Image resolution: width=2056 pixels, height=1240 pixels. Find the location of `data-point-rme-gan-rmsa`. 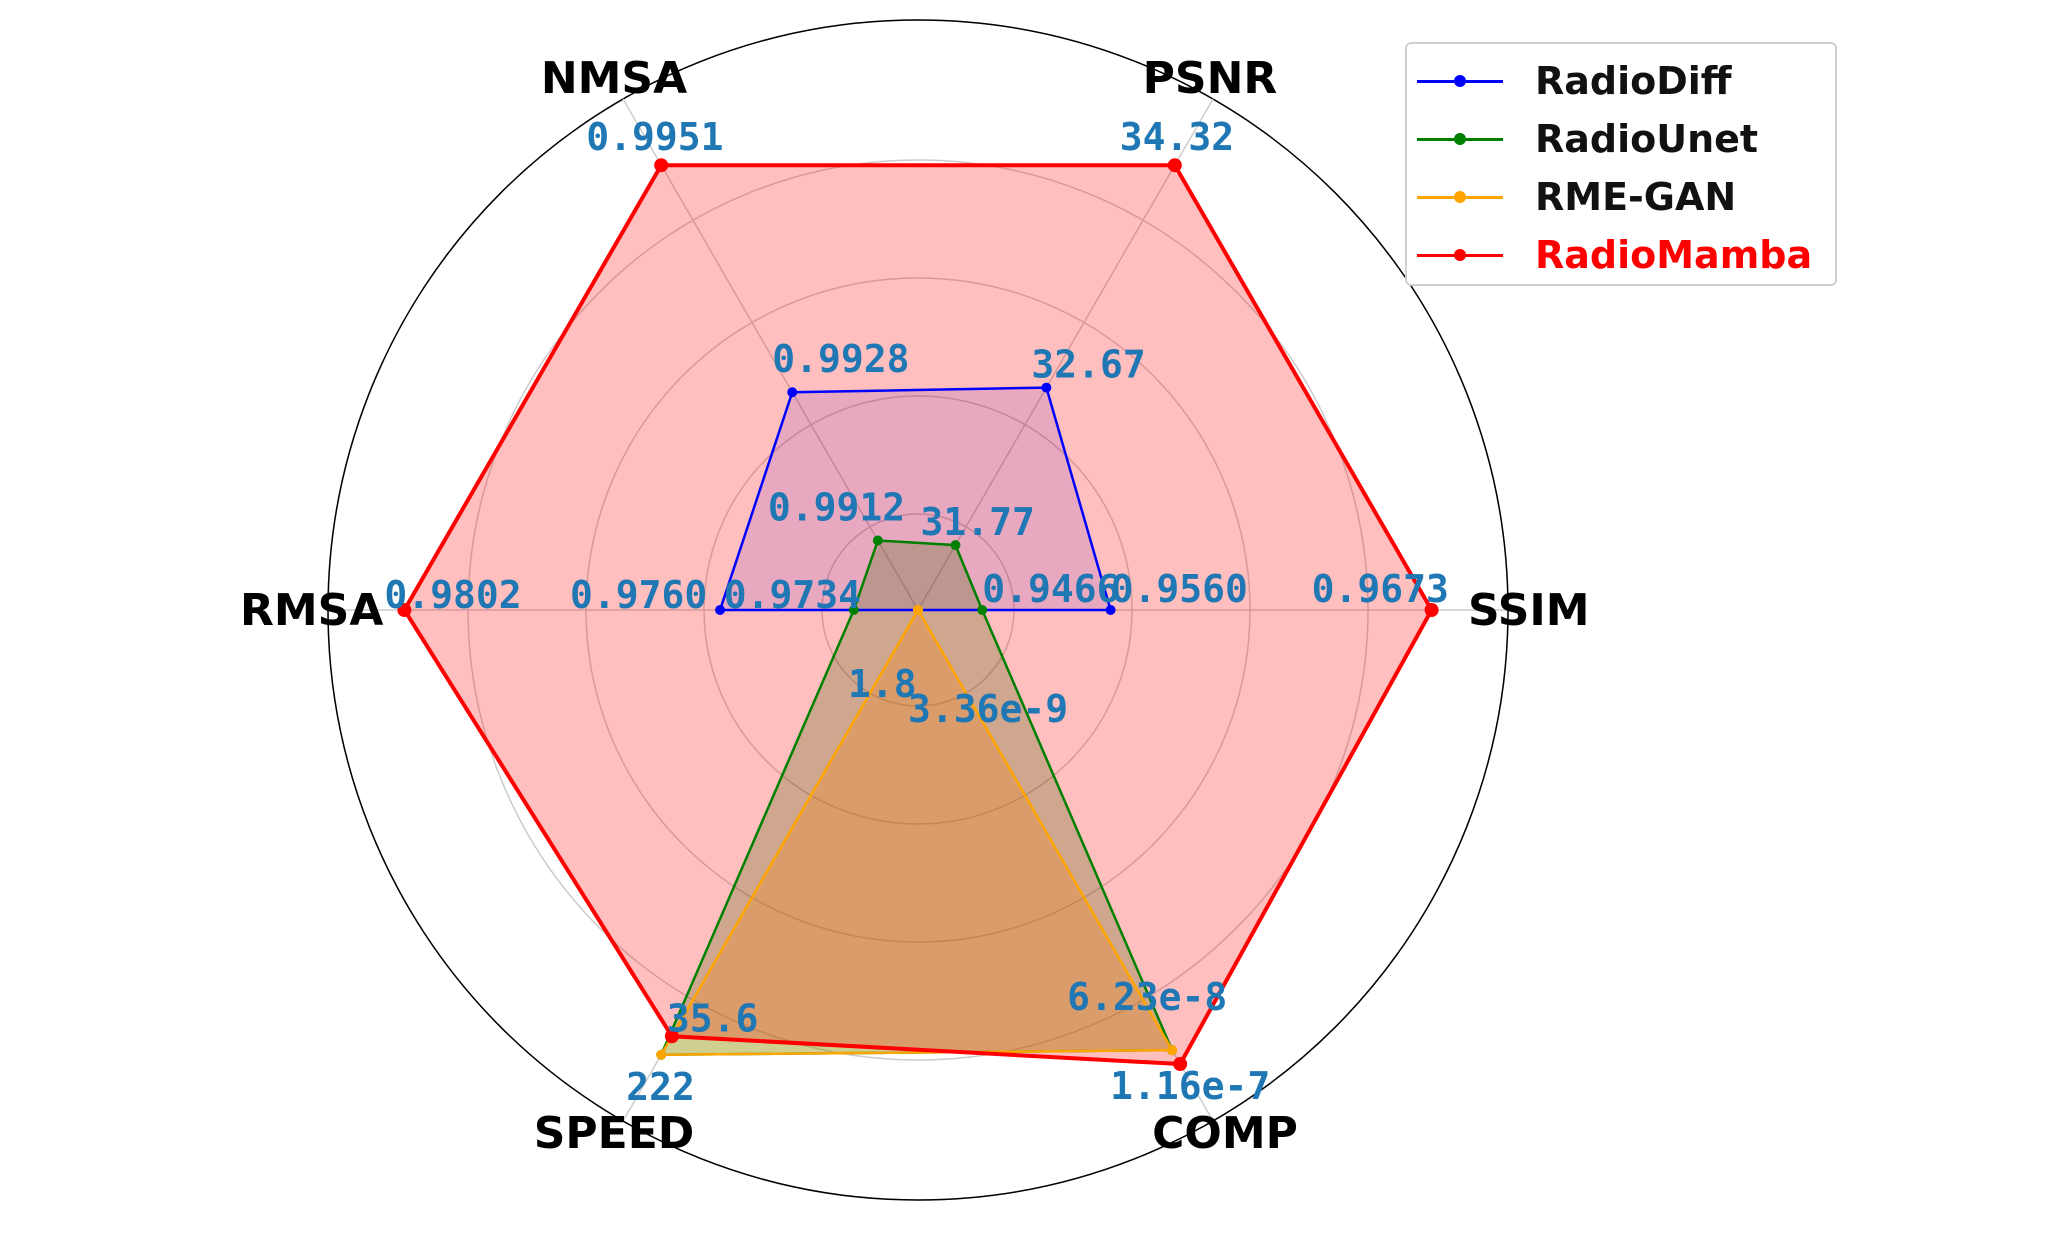

data-point-rme-gan-rmsa is located at coordinates (918, 610).